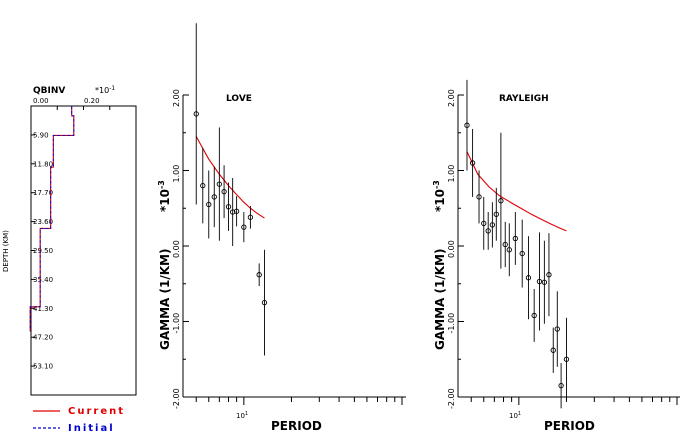 This screenshot has height=438, width=680. Describe the element at coordinates (164, 196) in the screenshot. I see `love-y-multiplier: *10-3` at that location.